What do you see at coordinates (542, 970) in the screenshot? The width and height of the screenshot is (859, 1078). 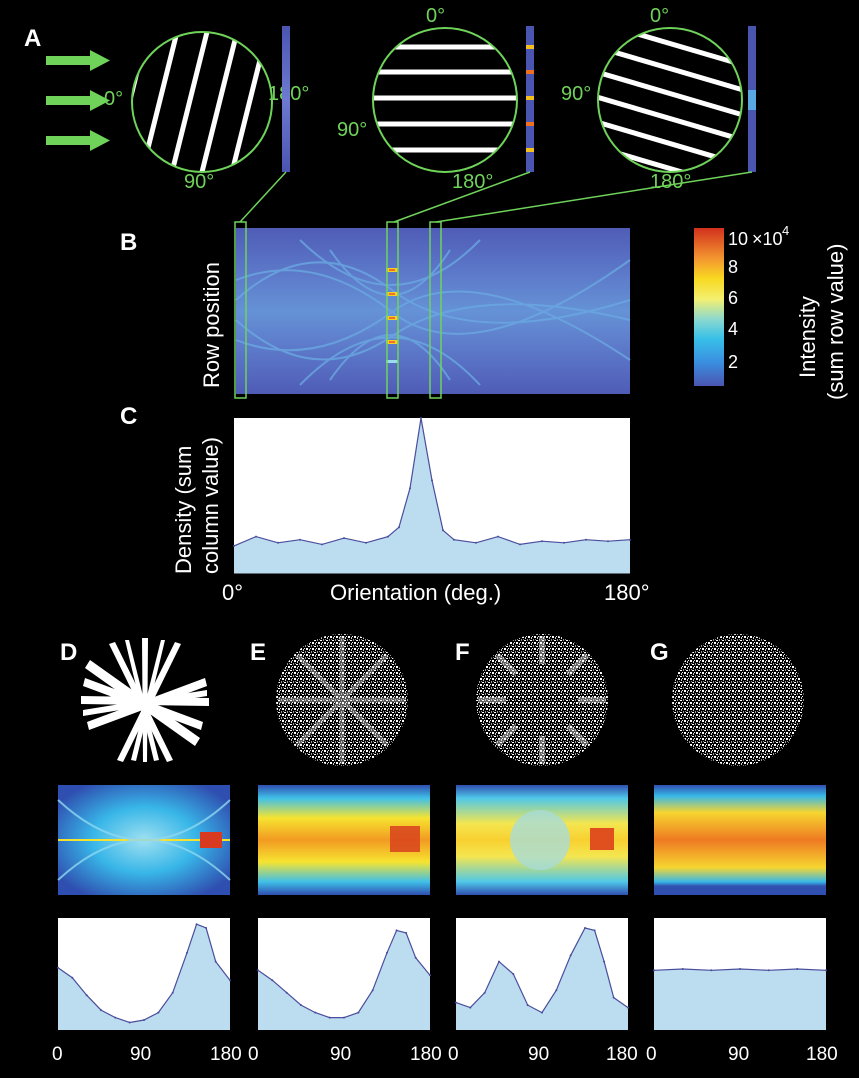 I see `chart-f-series-line` at bounding box center [542, 970].